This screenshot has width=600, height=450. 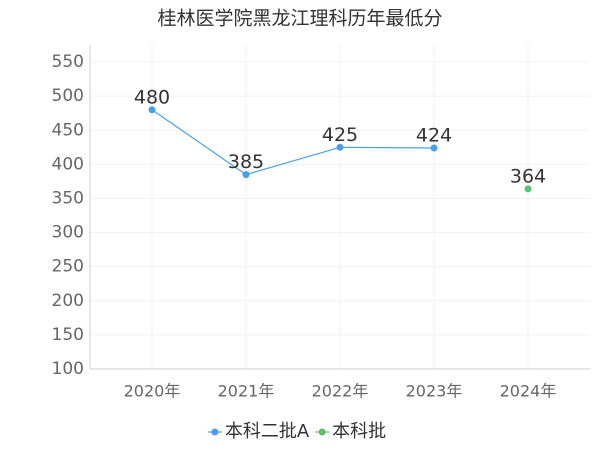 I want to click on x-tick-label: 2022年, so click(x=340, y=391).